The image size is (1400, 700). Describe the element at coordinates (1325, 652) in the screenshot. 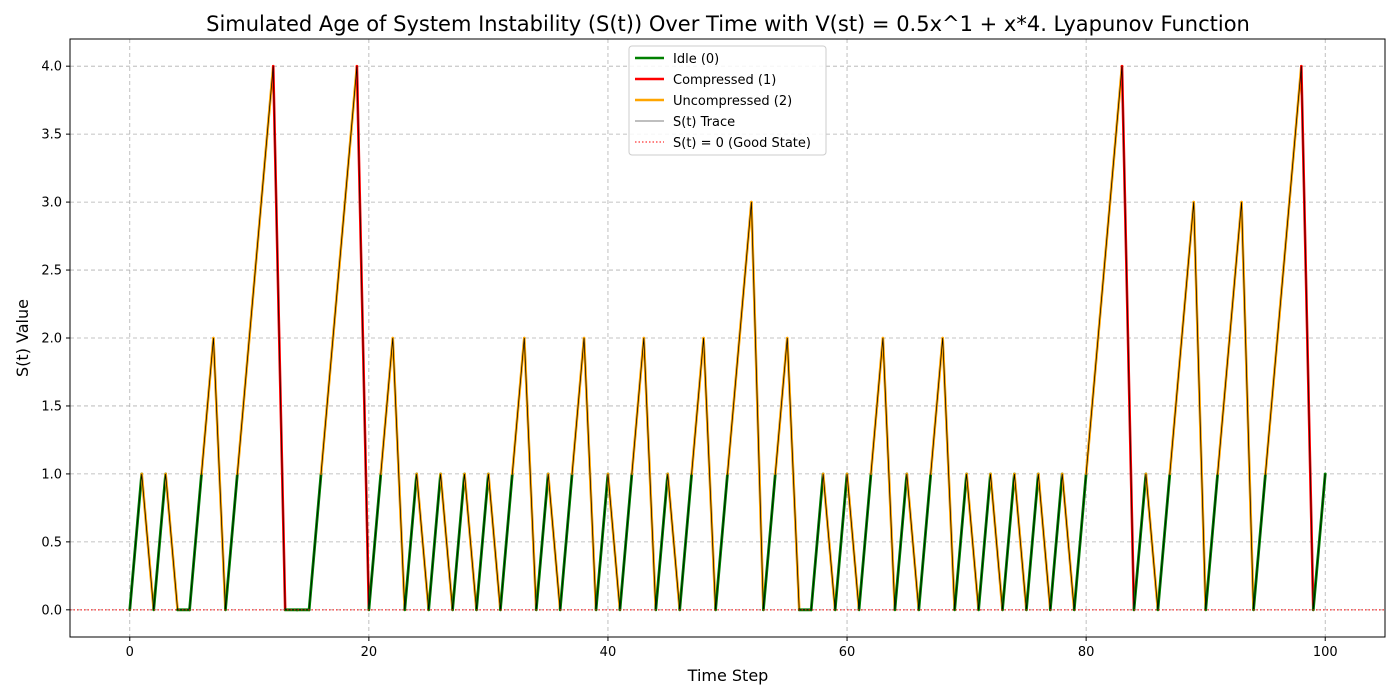

I see `x-tick-label: 100` at that location.